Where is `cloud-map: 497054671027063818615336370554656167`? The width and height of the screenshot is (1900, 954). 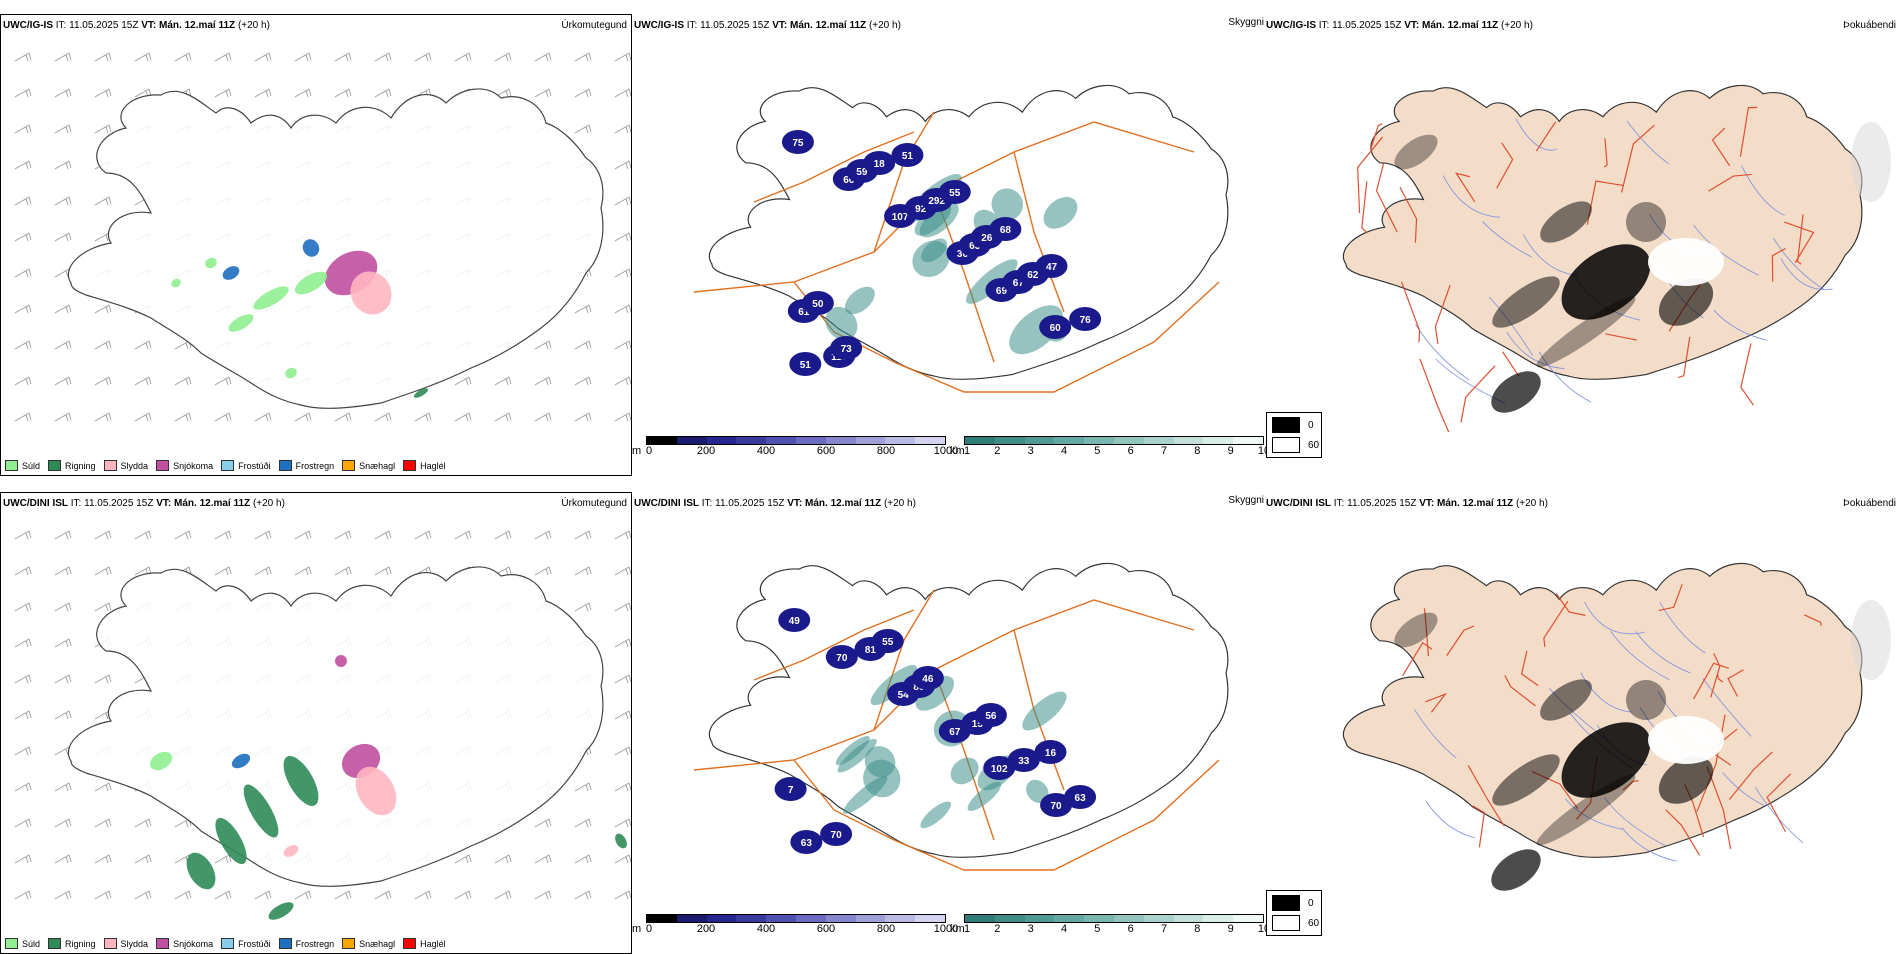
cloud-map: 497054671027063818615336370554656167 is located at coordinates (961, 716).